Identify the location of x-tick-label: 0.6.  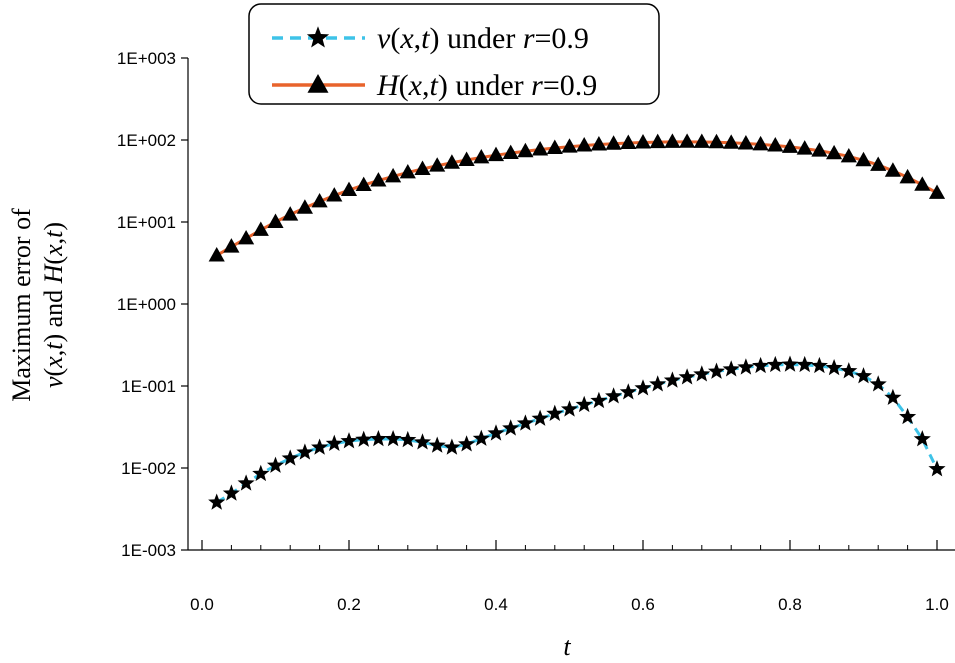
(643, 604).